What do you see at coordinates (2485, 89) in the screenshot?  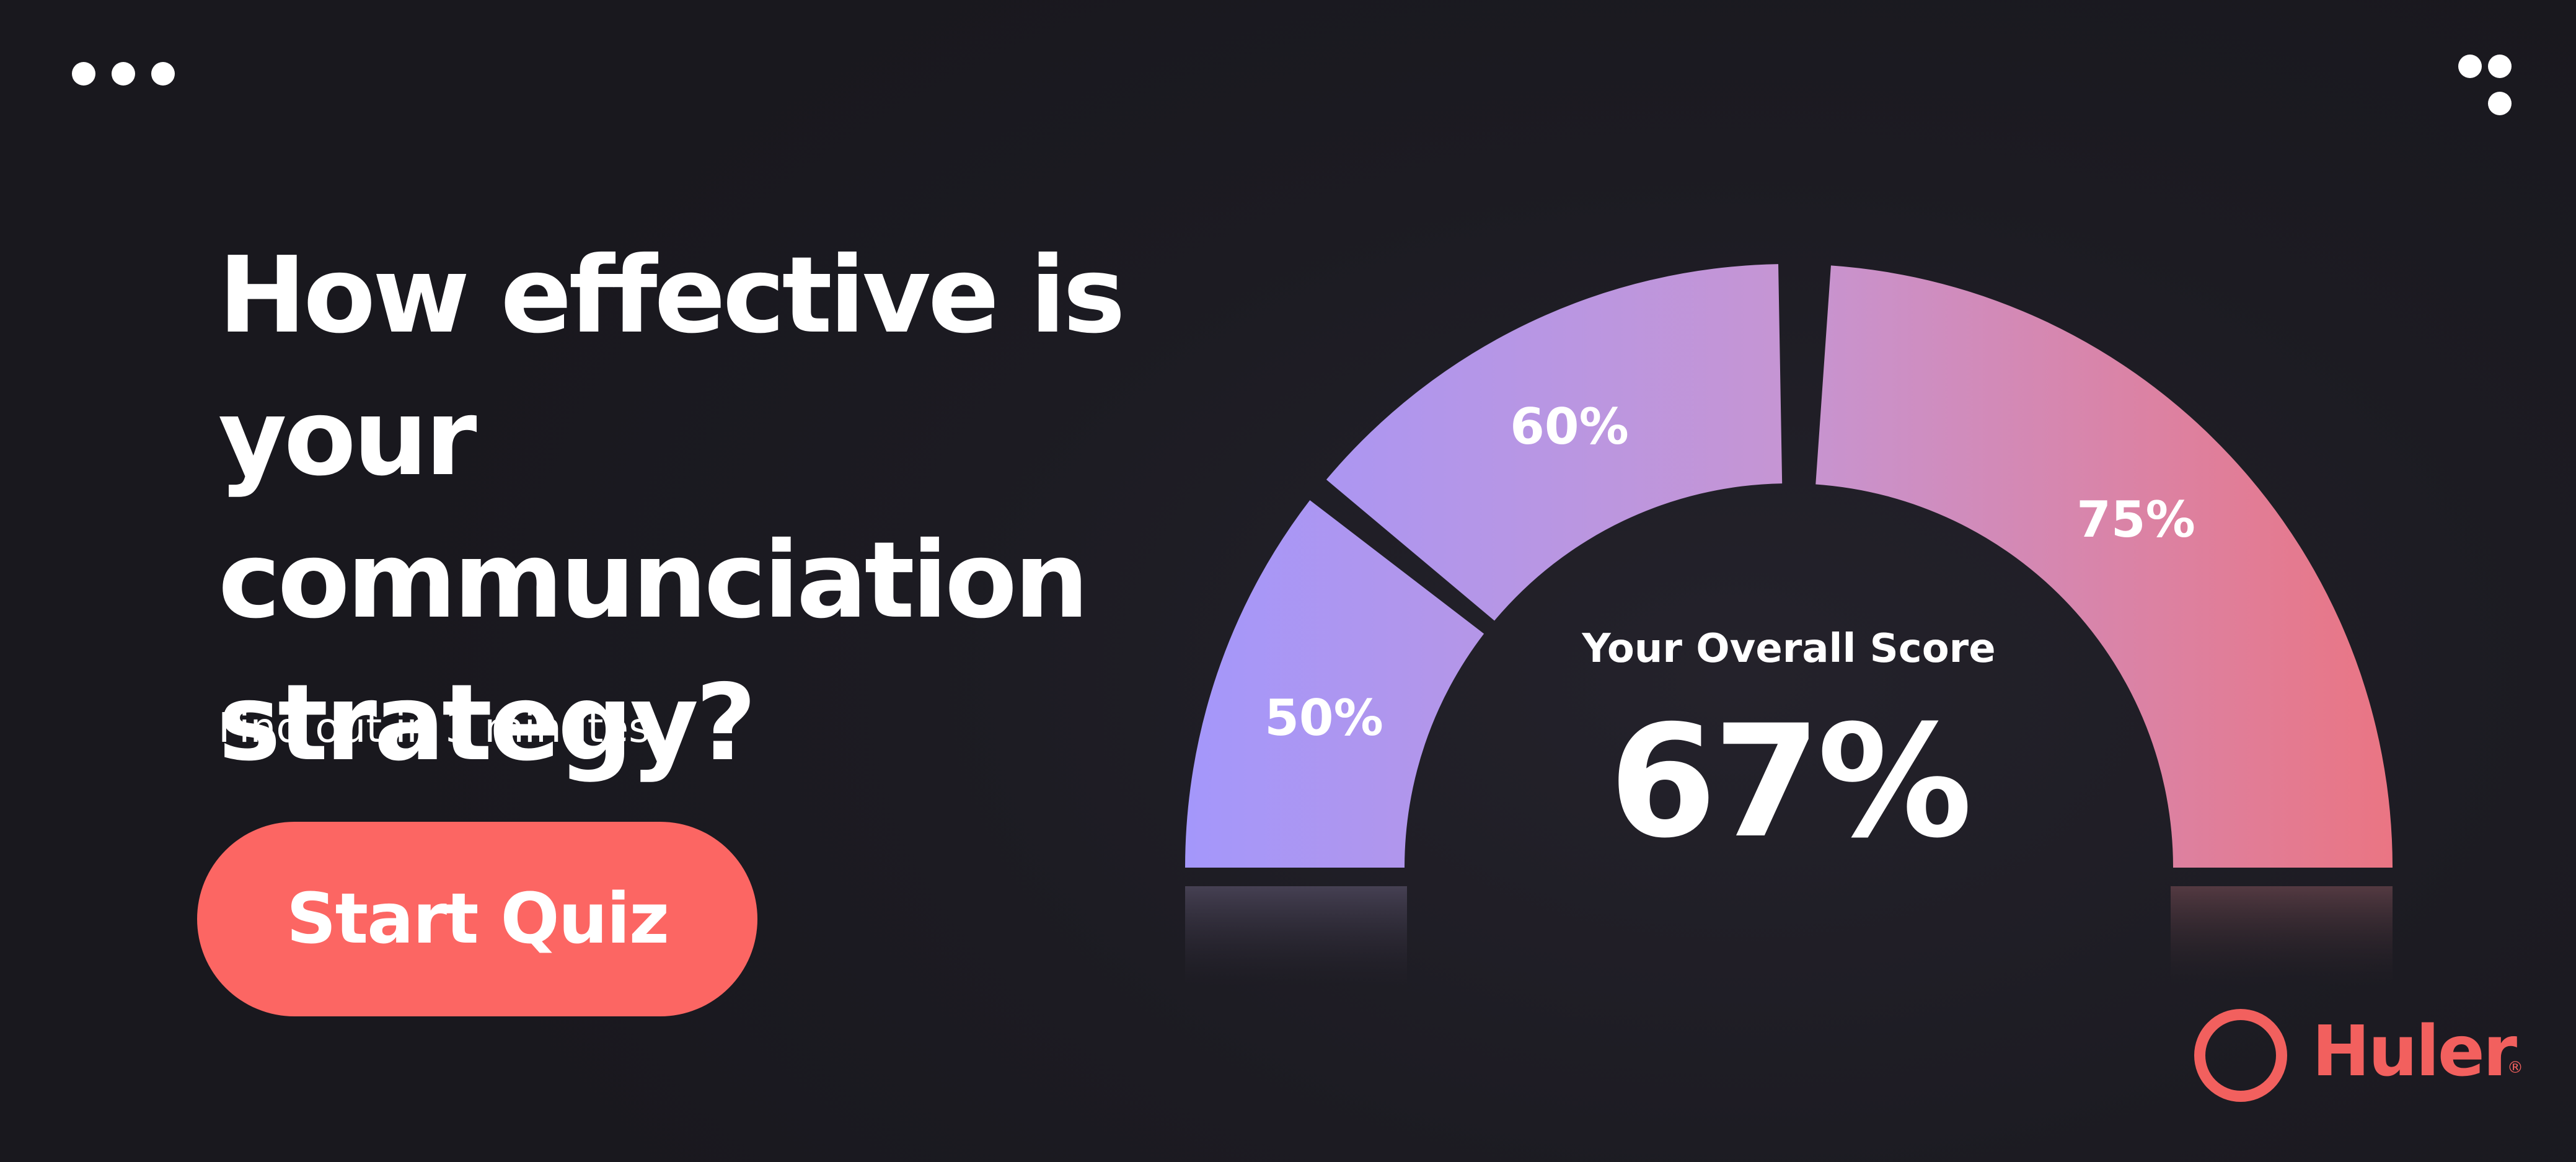 I see `dots-cluster-icon` at bounding box center [2485, 89].